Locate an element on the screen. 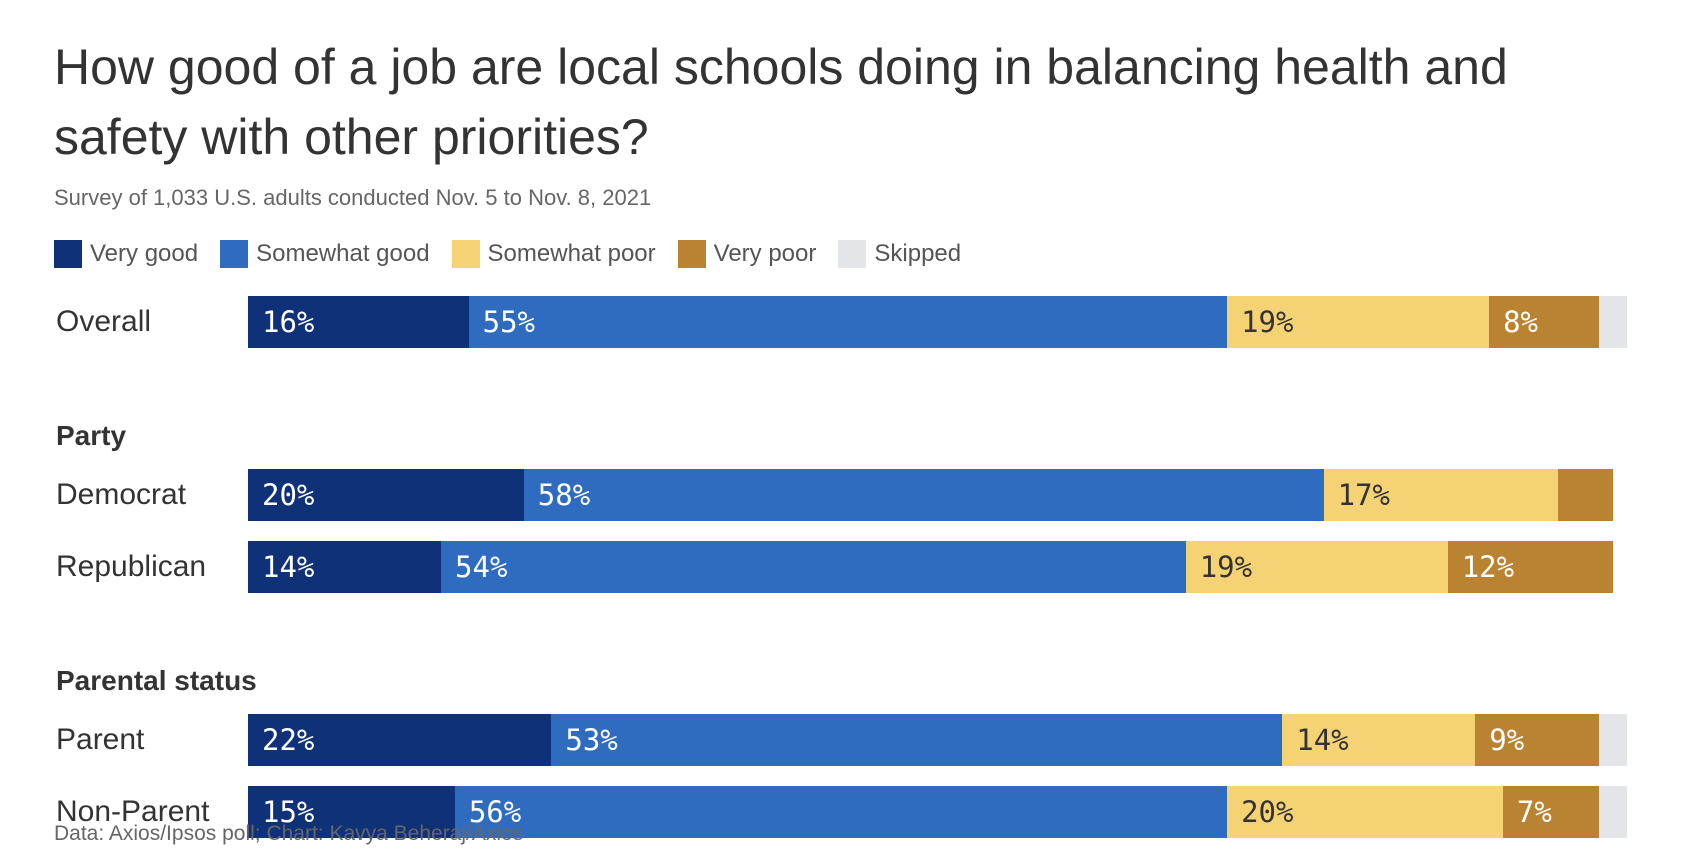 This screenshot has width=1700, height=864. legend-item: Somewhat poor is located at coordinates (553, 254).